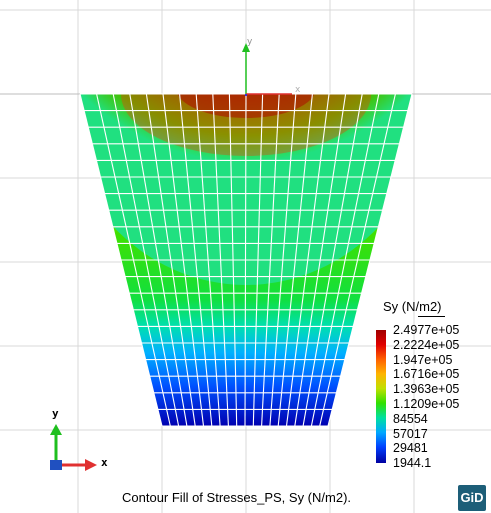 The width and height of the screenshot is (491, 513). What do you see at coordinates (431, 316) in the screenshot?
I see `legend-title-underline` at bounding box center [431, 316].